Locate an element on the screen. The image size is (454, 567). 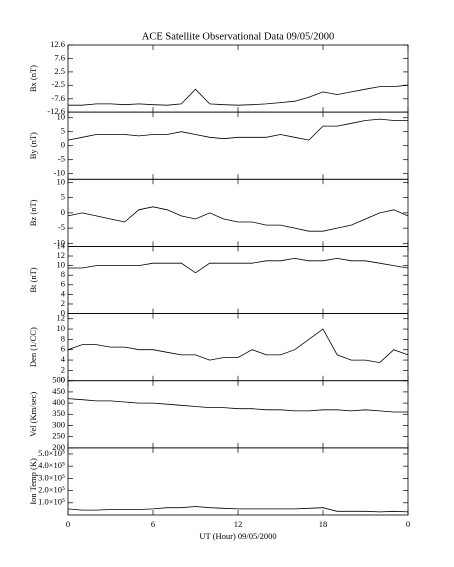
y-axis-label: Bx (nT) is located at coordinates (33, 78).